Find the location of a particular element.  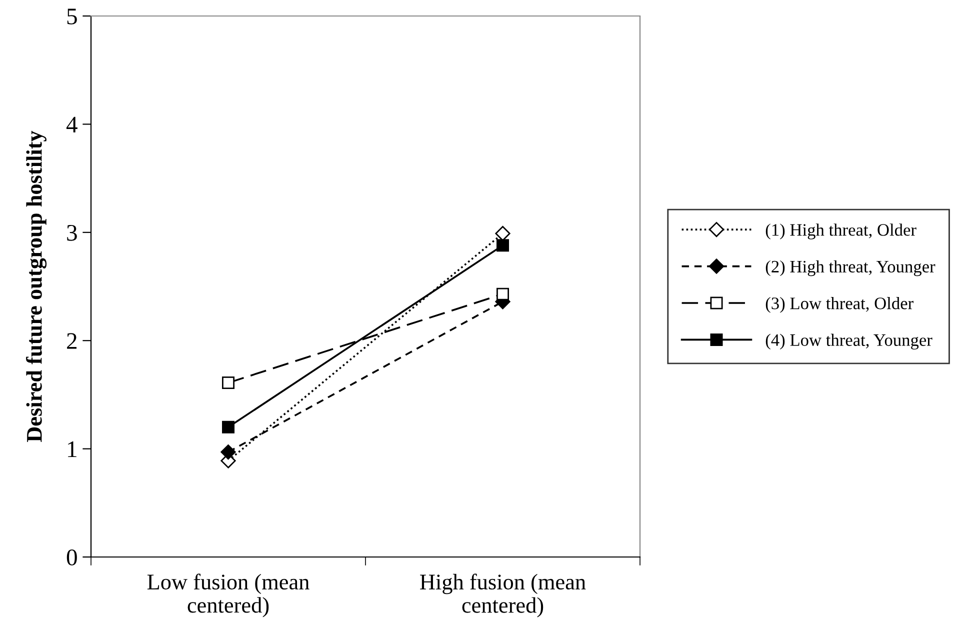

y-tick-label: 0 is located at coordinates (71, 557).